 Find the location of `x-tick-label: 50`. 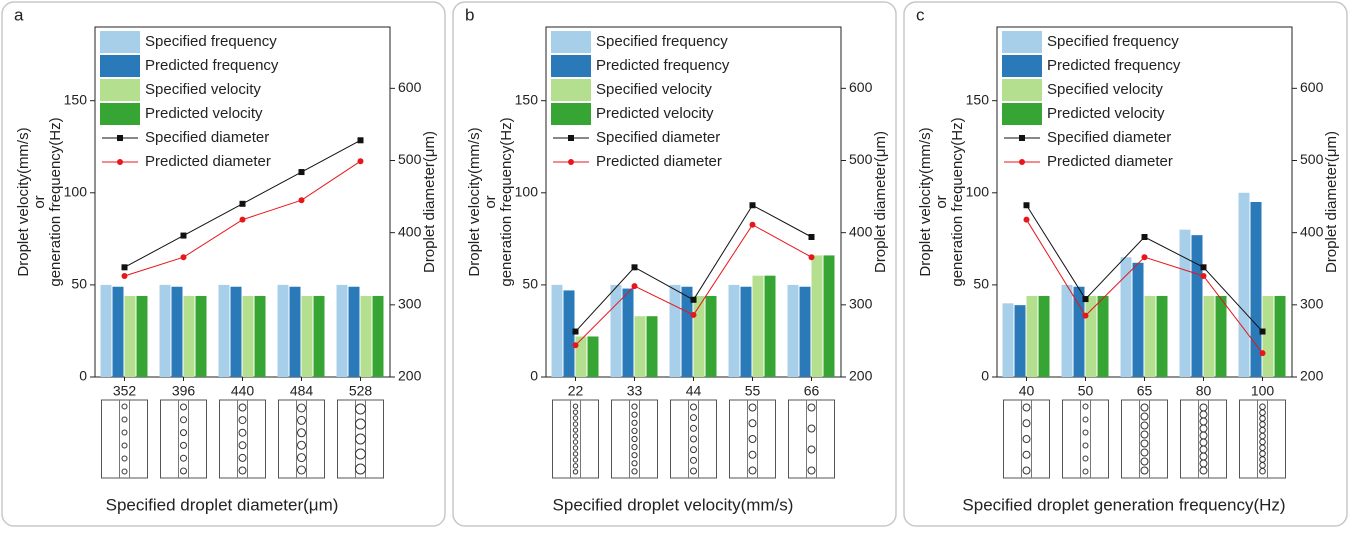

x-tick-label: 50 is located at coordinates (1086, 391).